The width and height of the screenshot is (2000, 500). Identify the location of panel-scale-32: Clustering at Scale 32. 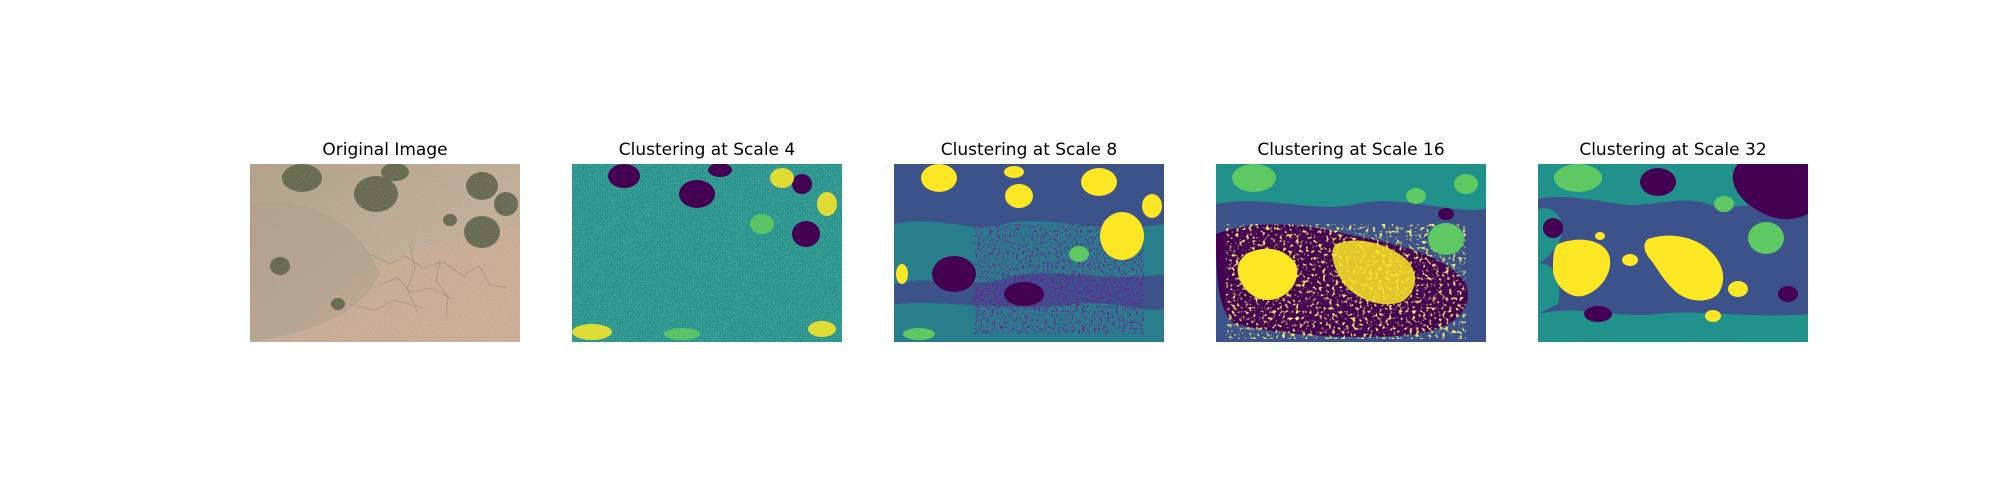
(1673, 241).